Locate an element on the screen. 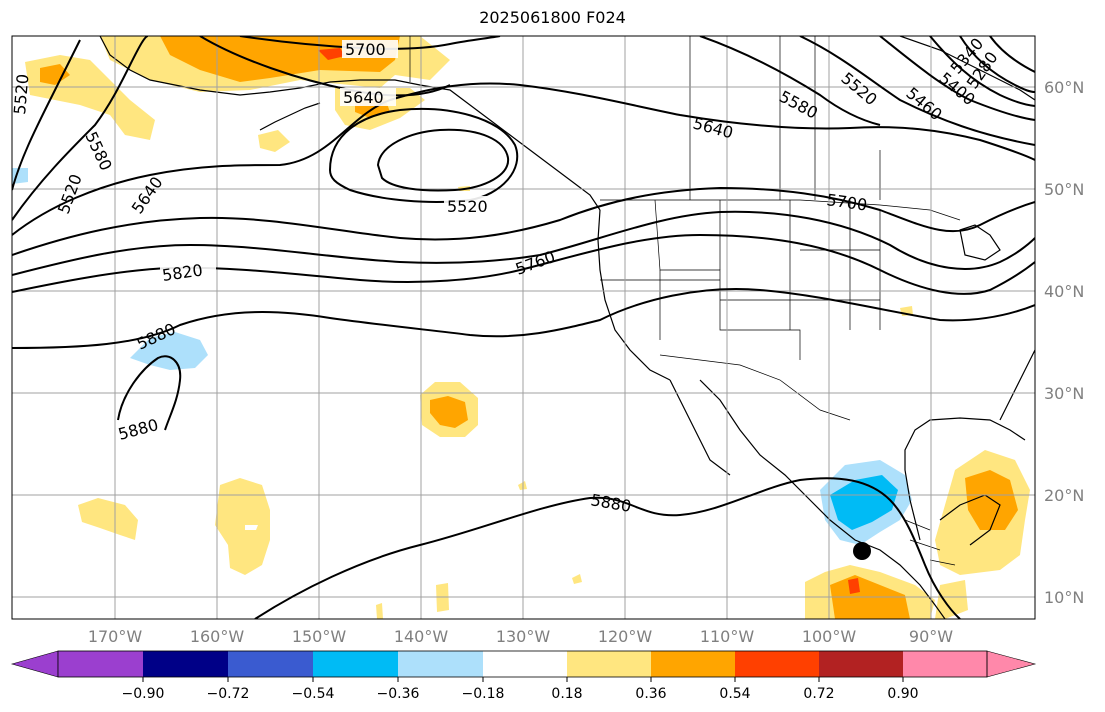 Image resolution: width=1105 pixels, height=712 pixels. lon-label-100w: 100°W is located at coordinates (829, 636).